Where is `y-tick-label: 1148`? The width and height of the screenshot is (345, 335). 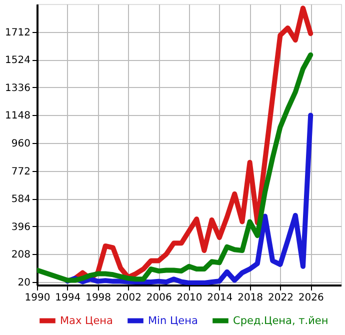 y-tick-label: 1148 is located at coordinates (17, 116).